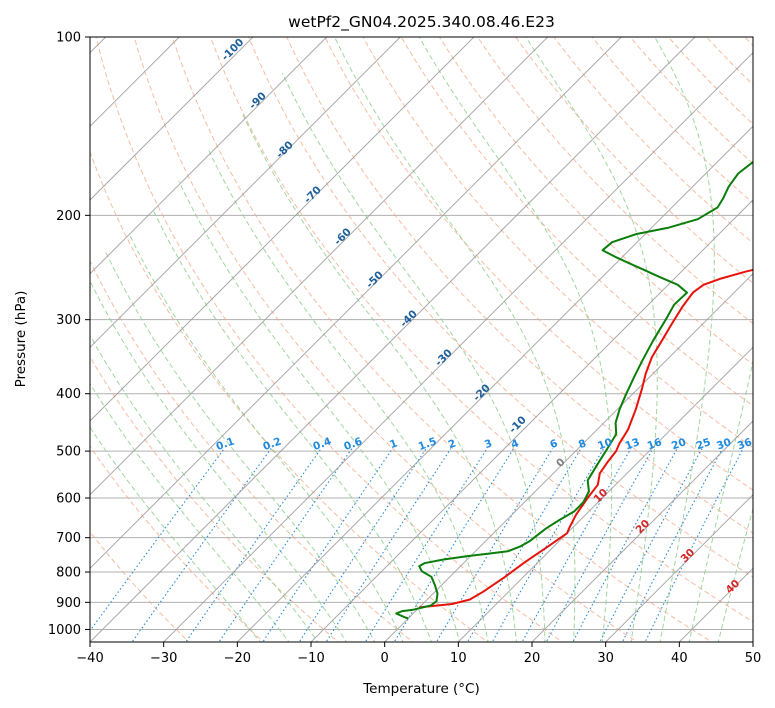  What do you see at coordinates (753, 658) in the screenshot?
I see `x-tick-label: 50` at bounding box center [753, 658].